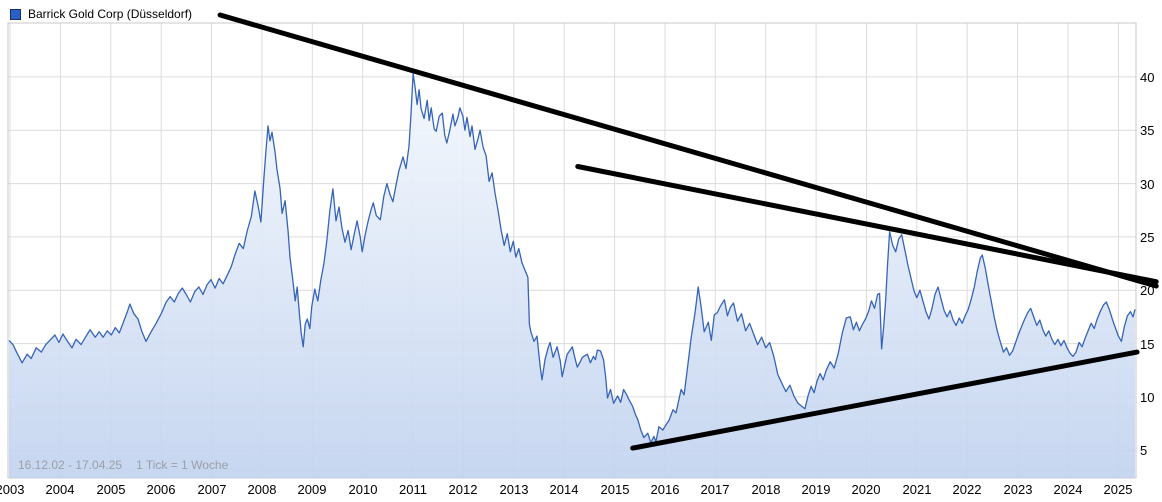 Image resolution: width=1162 pixels, height=502 pixels. Describe the element at coordinates (182, 465) in the screenshot. I see `tick-interval-label: 1 Tick = 1 Woche` at that location.